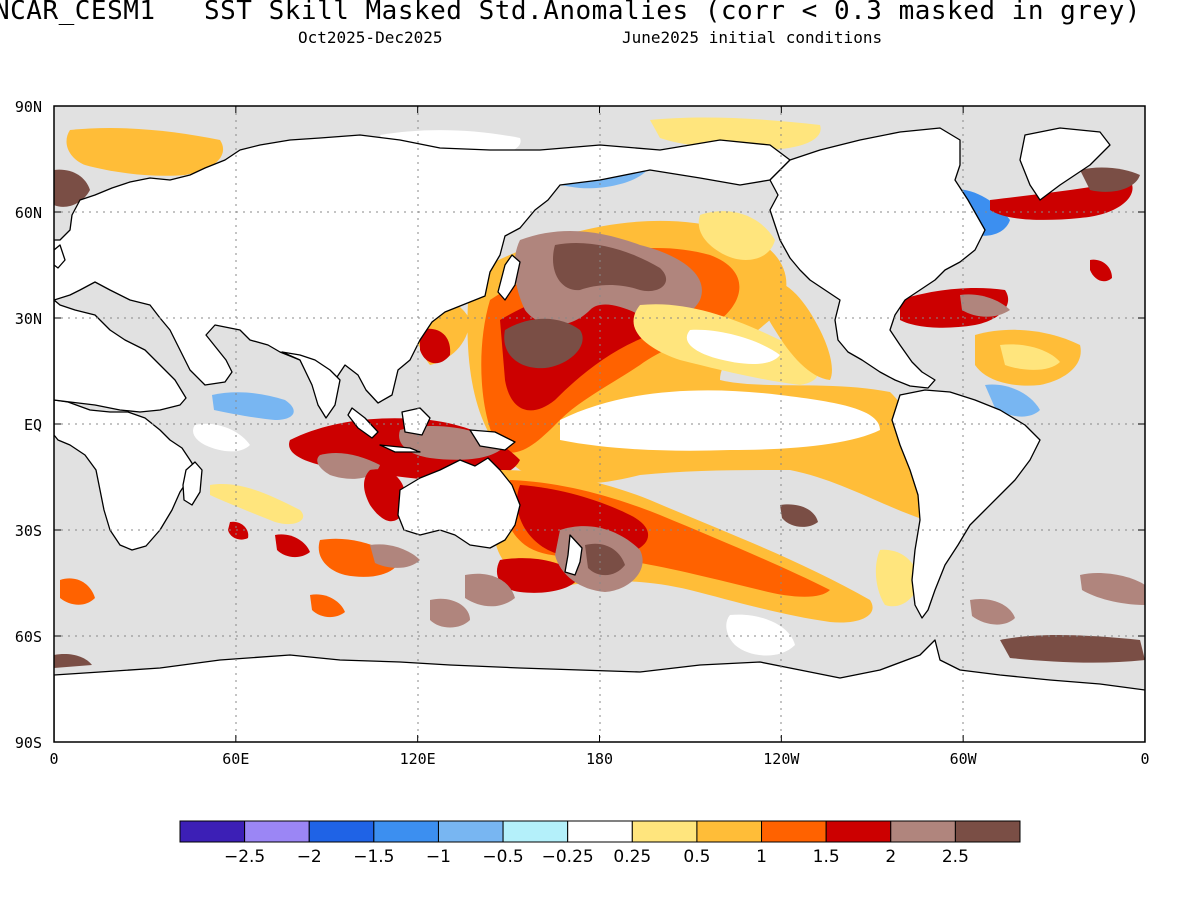 This screenshot has height=900, width=1200. Describe the element at coordinates (192, 483) in the screenshot. I see `madagascar` at that location.